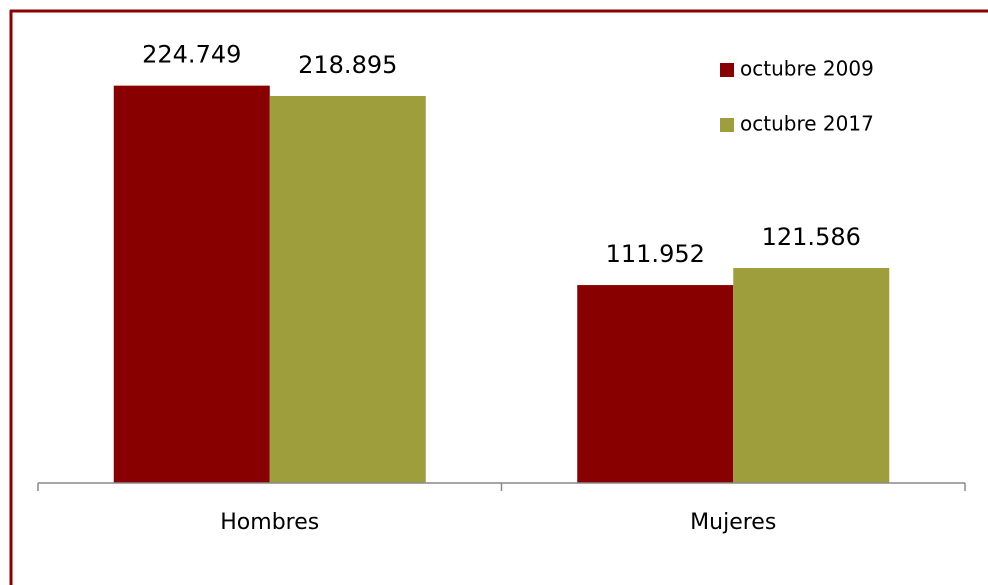  I want to click on legend-label: octubre 2017, so click(807, 124).